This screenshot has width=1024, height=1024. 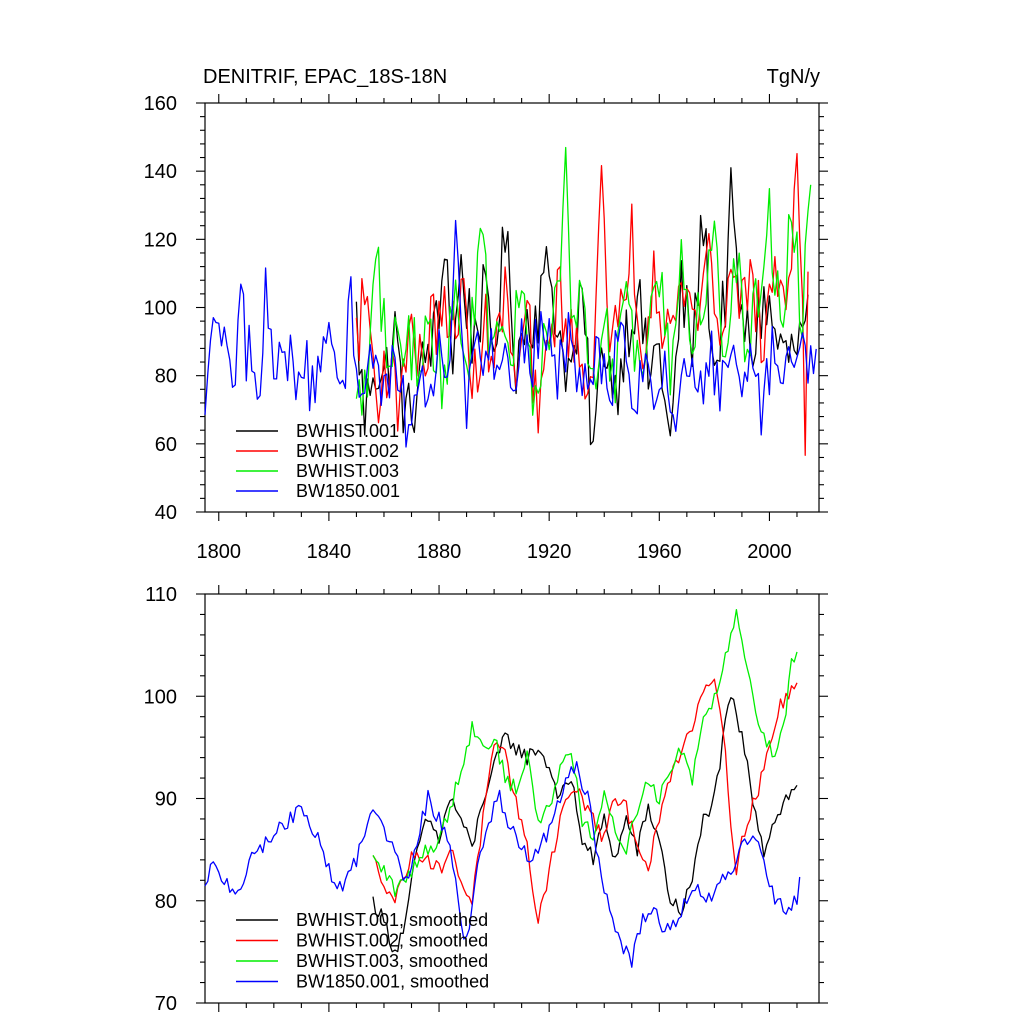 What do you see at coordinates (219, 552) in the screenshot?
I see `x-tick-label: 1800` at bounding box center [219, 552].